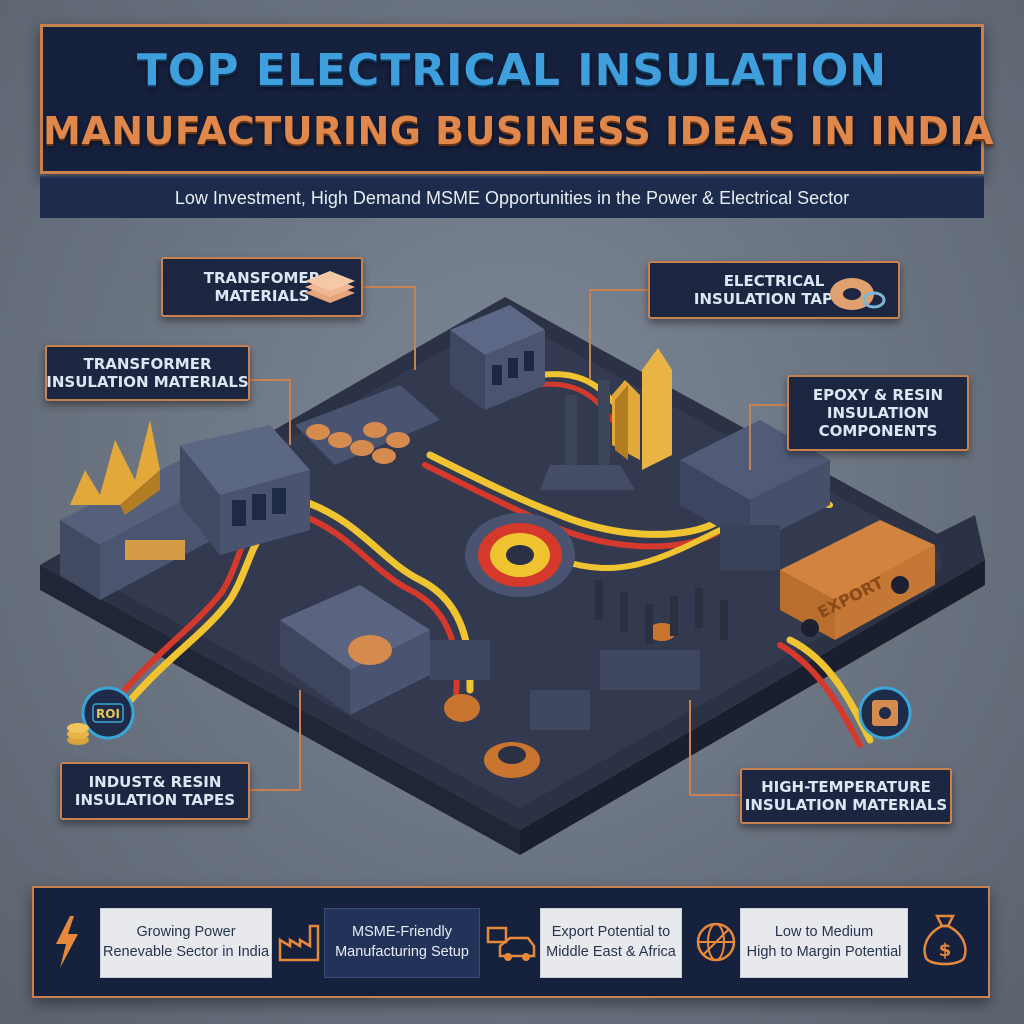 This screenshot has width=1024, height=1024. What do you see at coordinates (611, 932) in the screenshot?
I see `feature-line: Export Potential to` at bounding box center [611, 932].